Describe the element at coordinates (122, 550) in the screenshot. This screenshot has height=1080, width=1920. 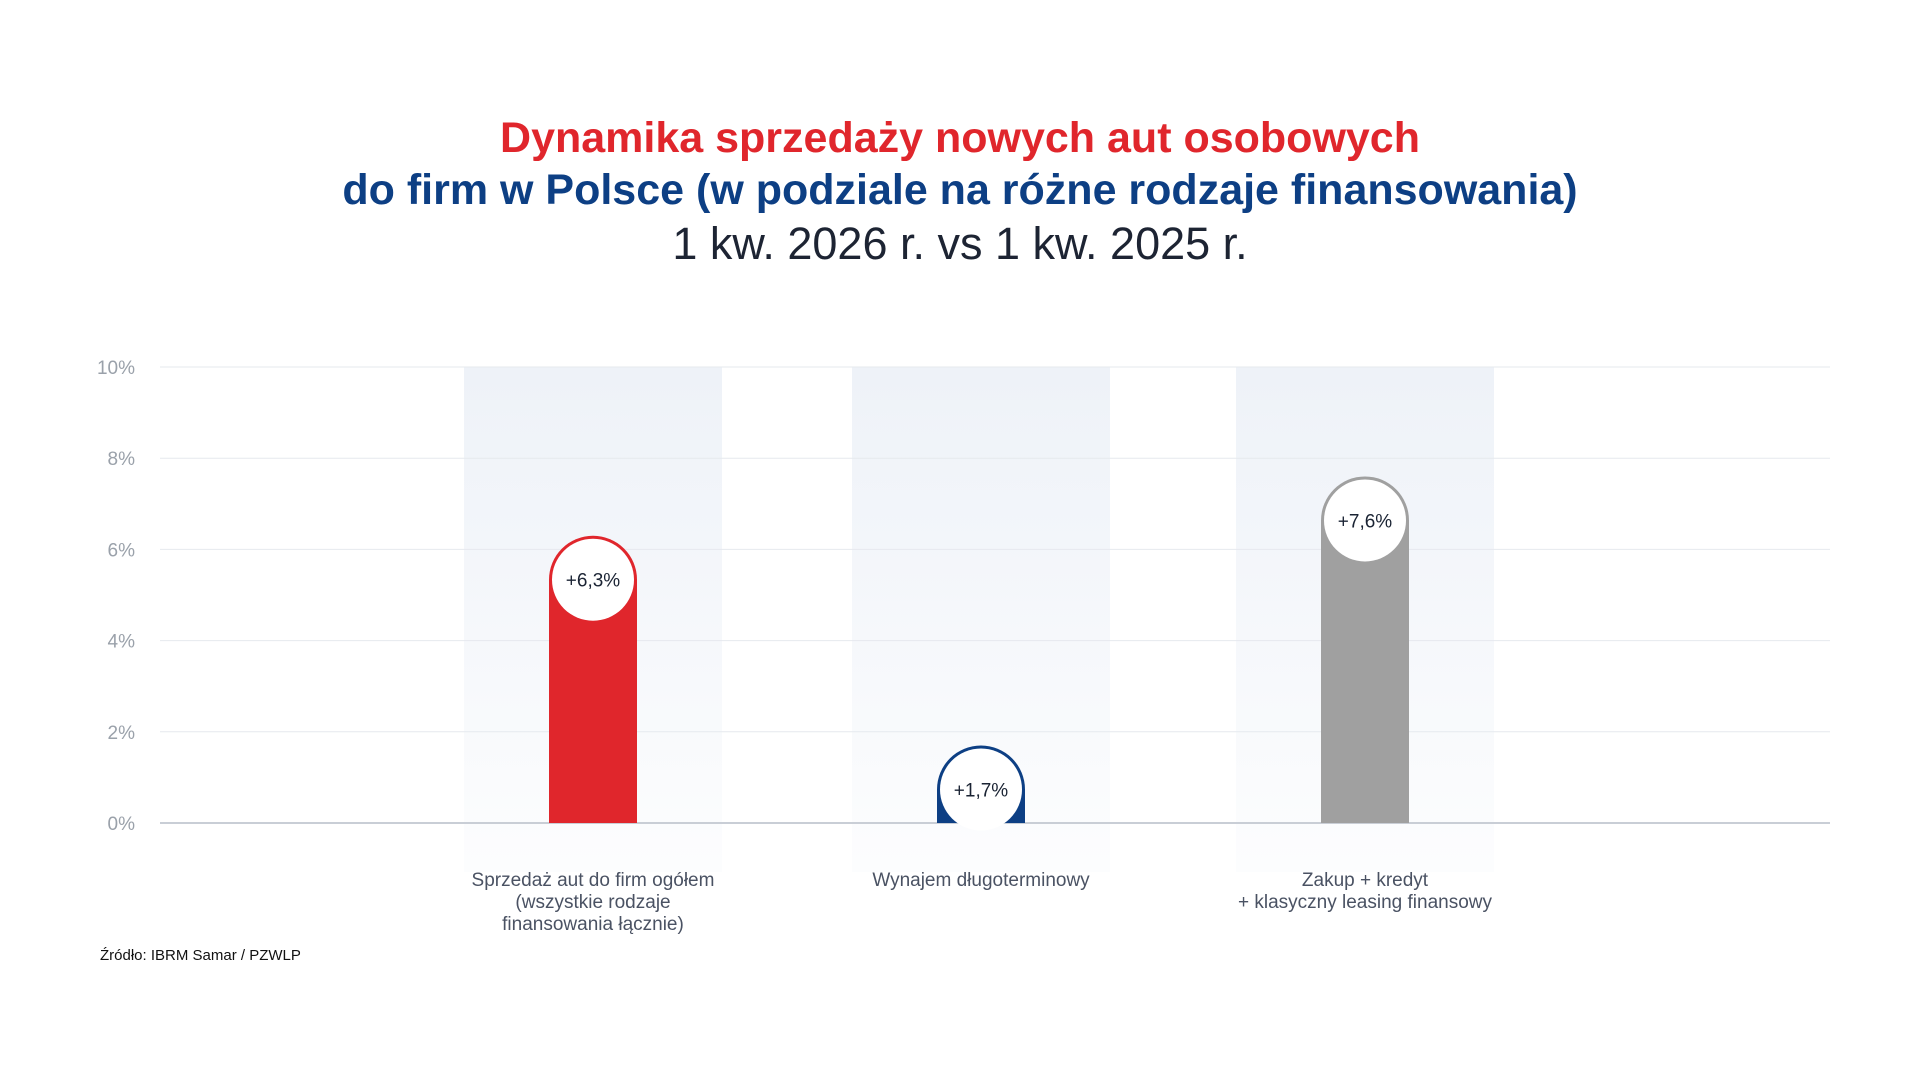
I see `y-tick-label: 6%` at that location.